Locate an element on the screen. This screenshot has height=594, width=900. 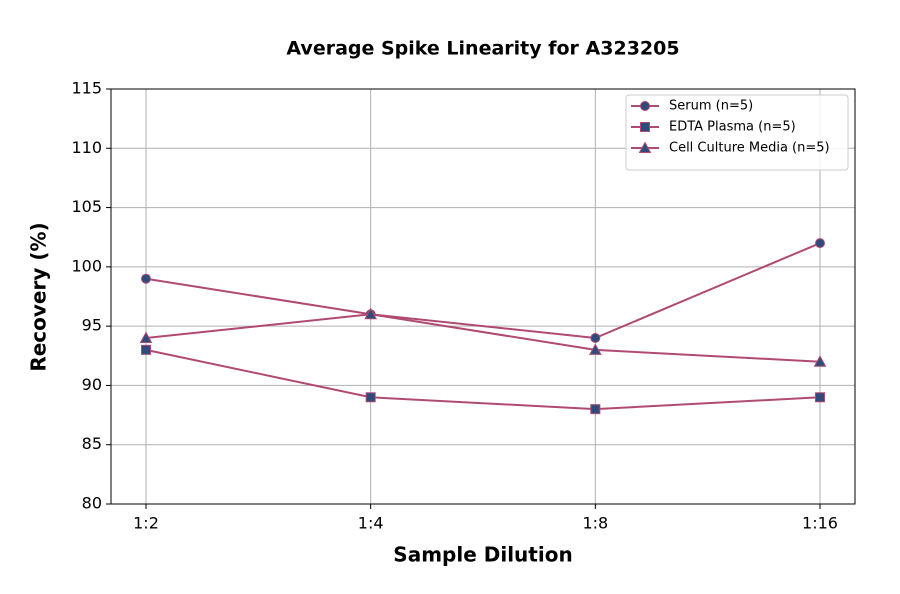
y-tick-label: 100 is located at coordinates (86, 265).